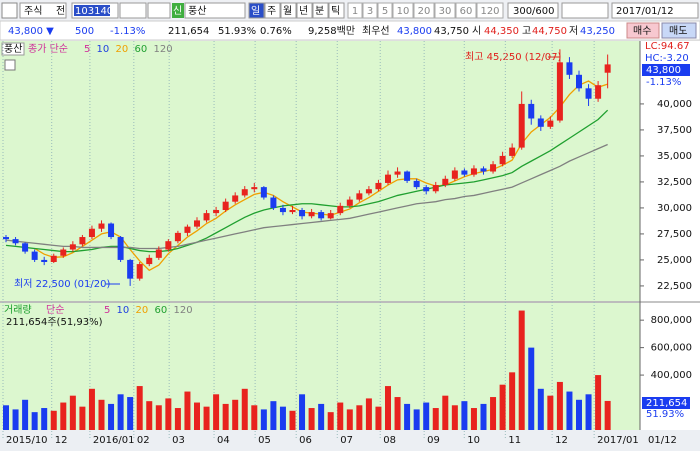 The image size is (700, 451). What do you see at coordinates (107, 310) in the screenshot?
I see `volume-legend-entry: 5` at bounding box center [107, 310].